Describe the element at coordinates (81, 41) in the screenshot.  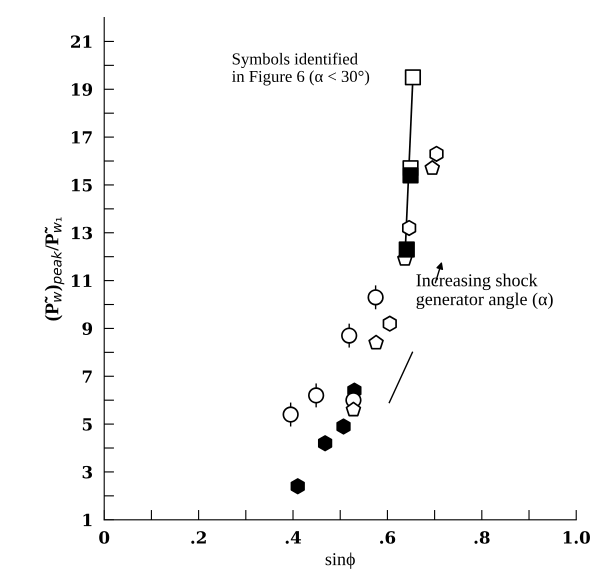
I see `y-tick-label: 21` at that location.